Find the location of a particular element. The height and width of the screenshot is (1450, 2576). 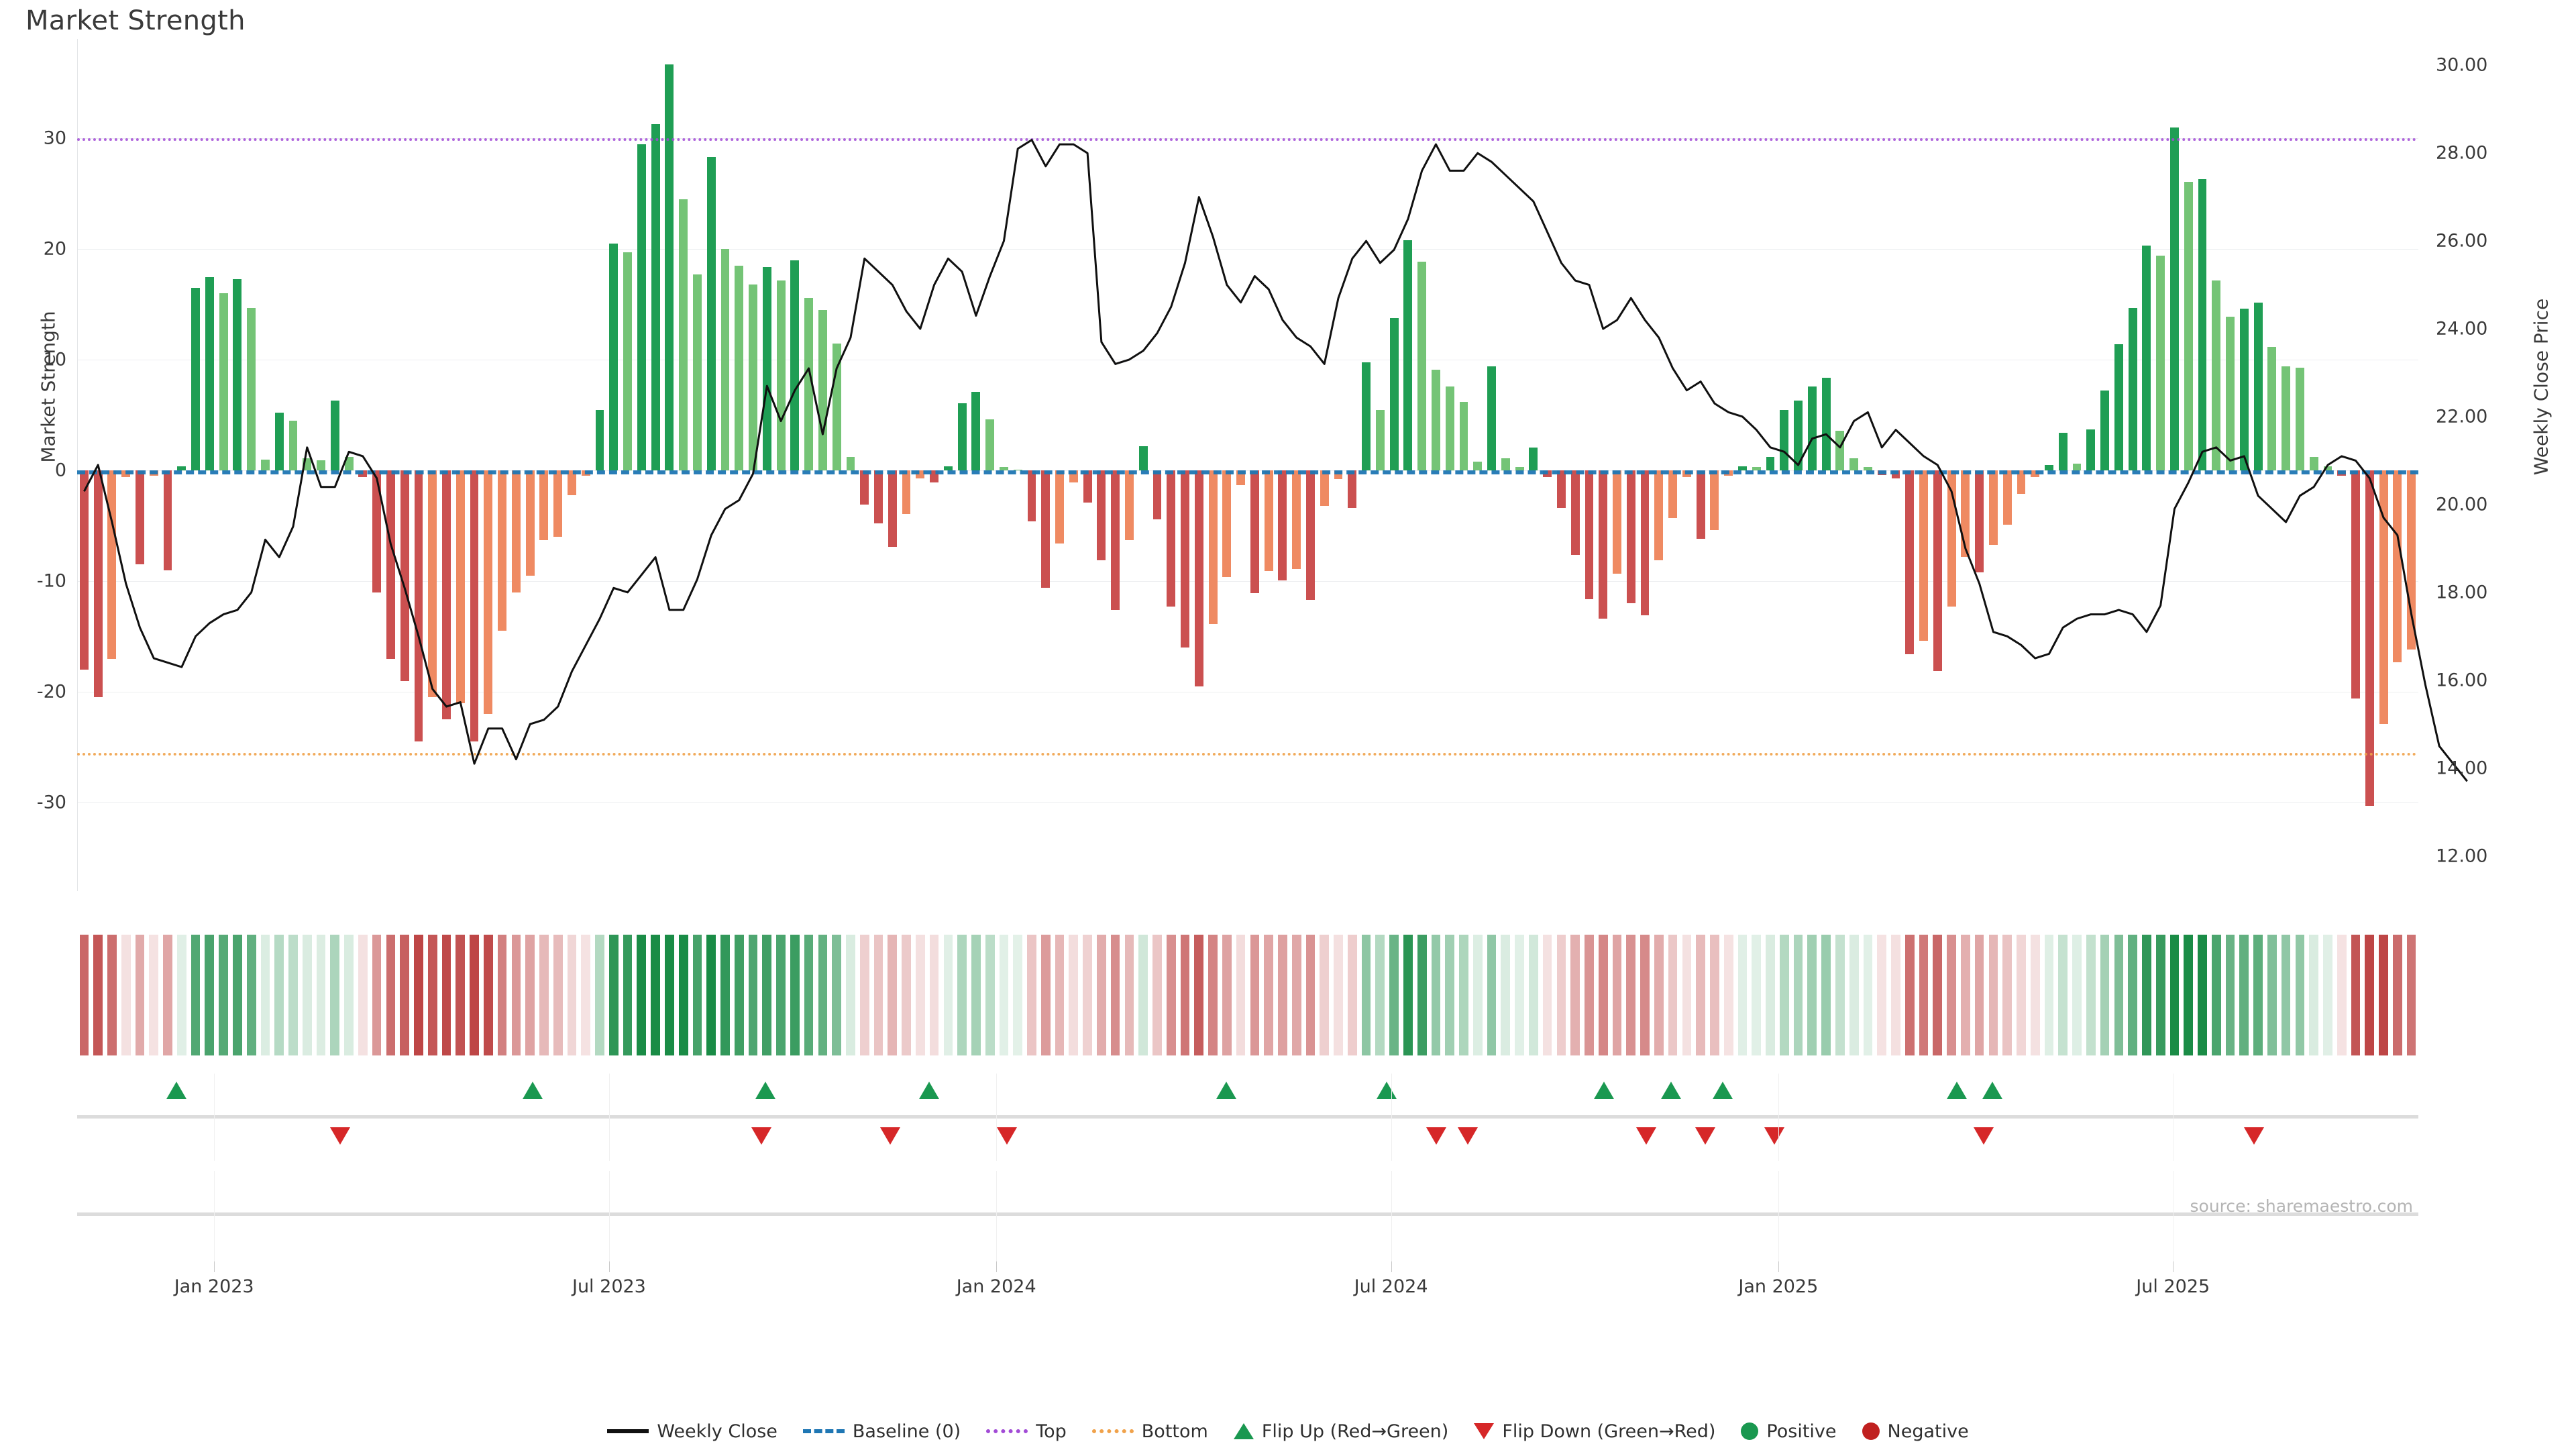

legend-item-label: Baseline (0) is located at coordinates (906, 1431).